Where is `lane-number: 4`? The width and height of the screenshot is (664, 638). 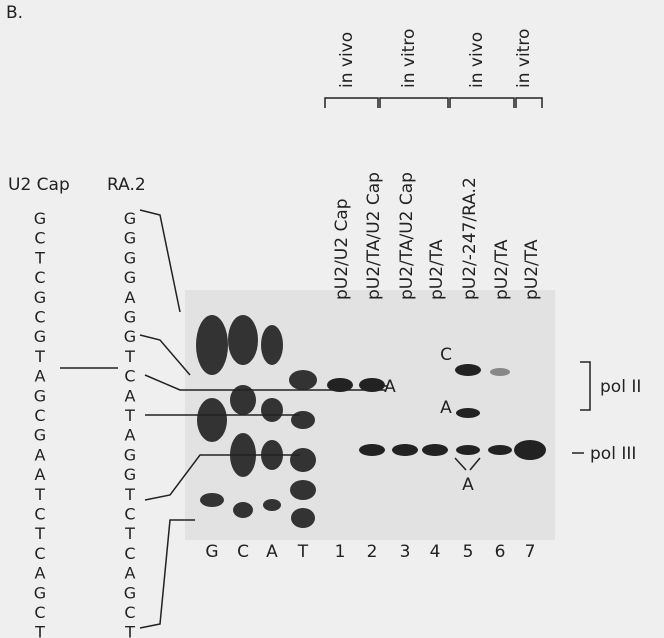 lane-number: 4 is located at coordinates (435, 552).